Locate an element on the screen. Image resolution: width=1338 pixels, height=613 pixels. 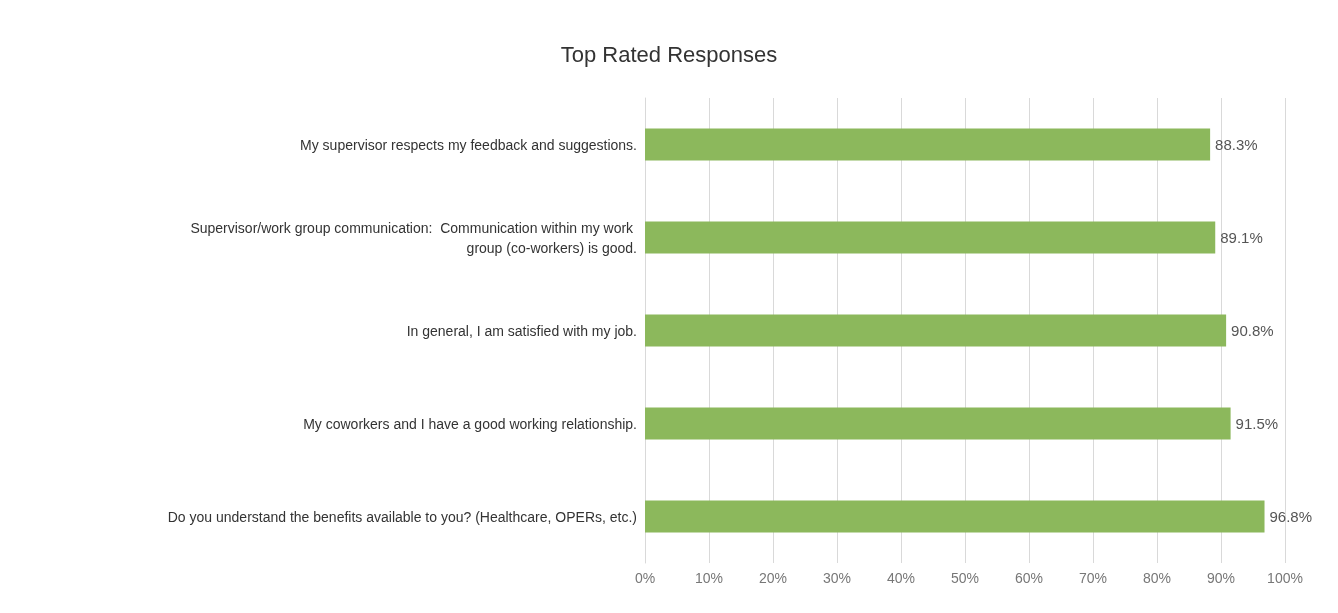
data-label: 91.5% is located at coordinates (1257, 423).